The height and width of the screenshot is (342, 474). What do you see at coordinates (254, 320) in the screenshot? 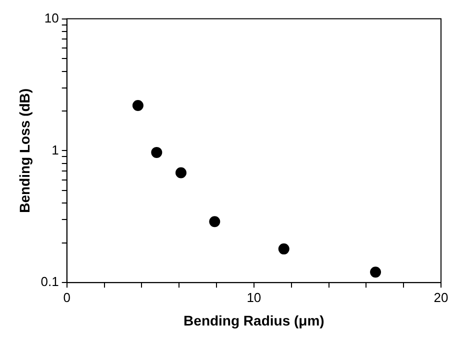
I see `x-axis-title: Bending Radius (μm)` at bounding box center [254, 320].